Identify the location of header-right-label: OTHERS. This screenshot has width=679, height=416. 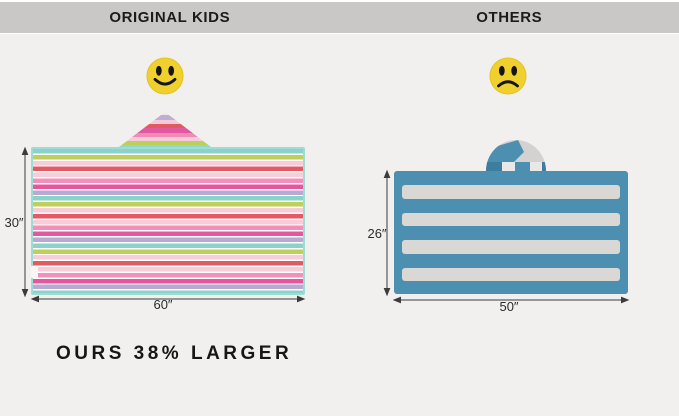
(509, 17).